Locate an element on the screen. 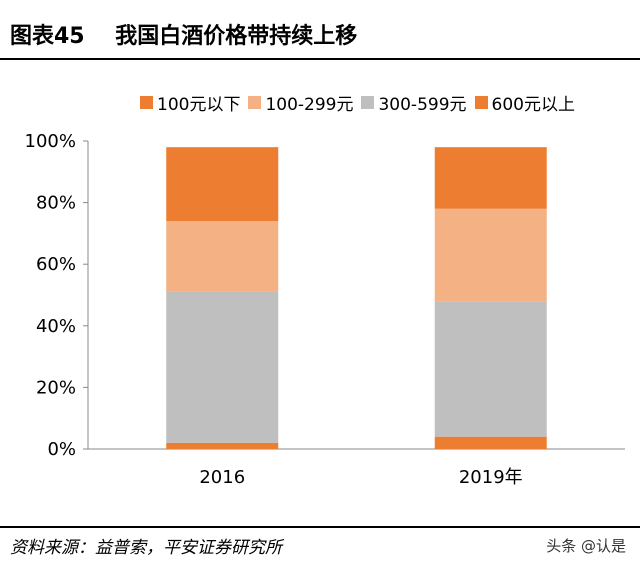 This screenshot has width=640, height=567. y-tick-label: 20% is located at coordinates (56, 387).